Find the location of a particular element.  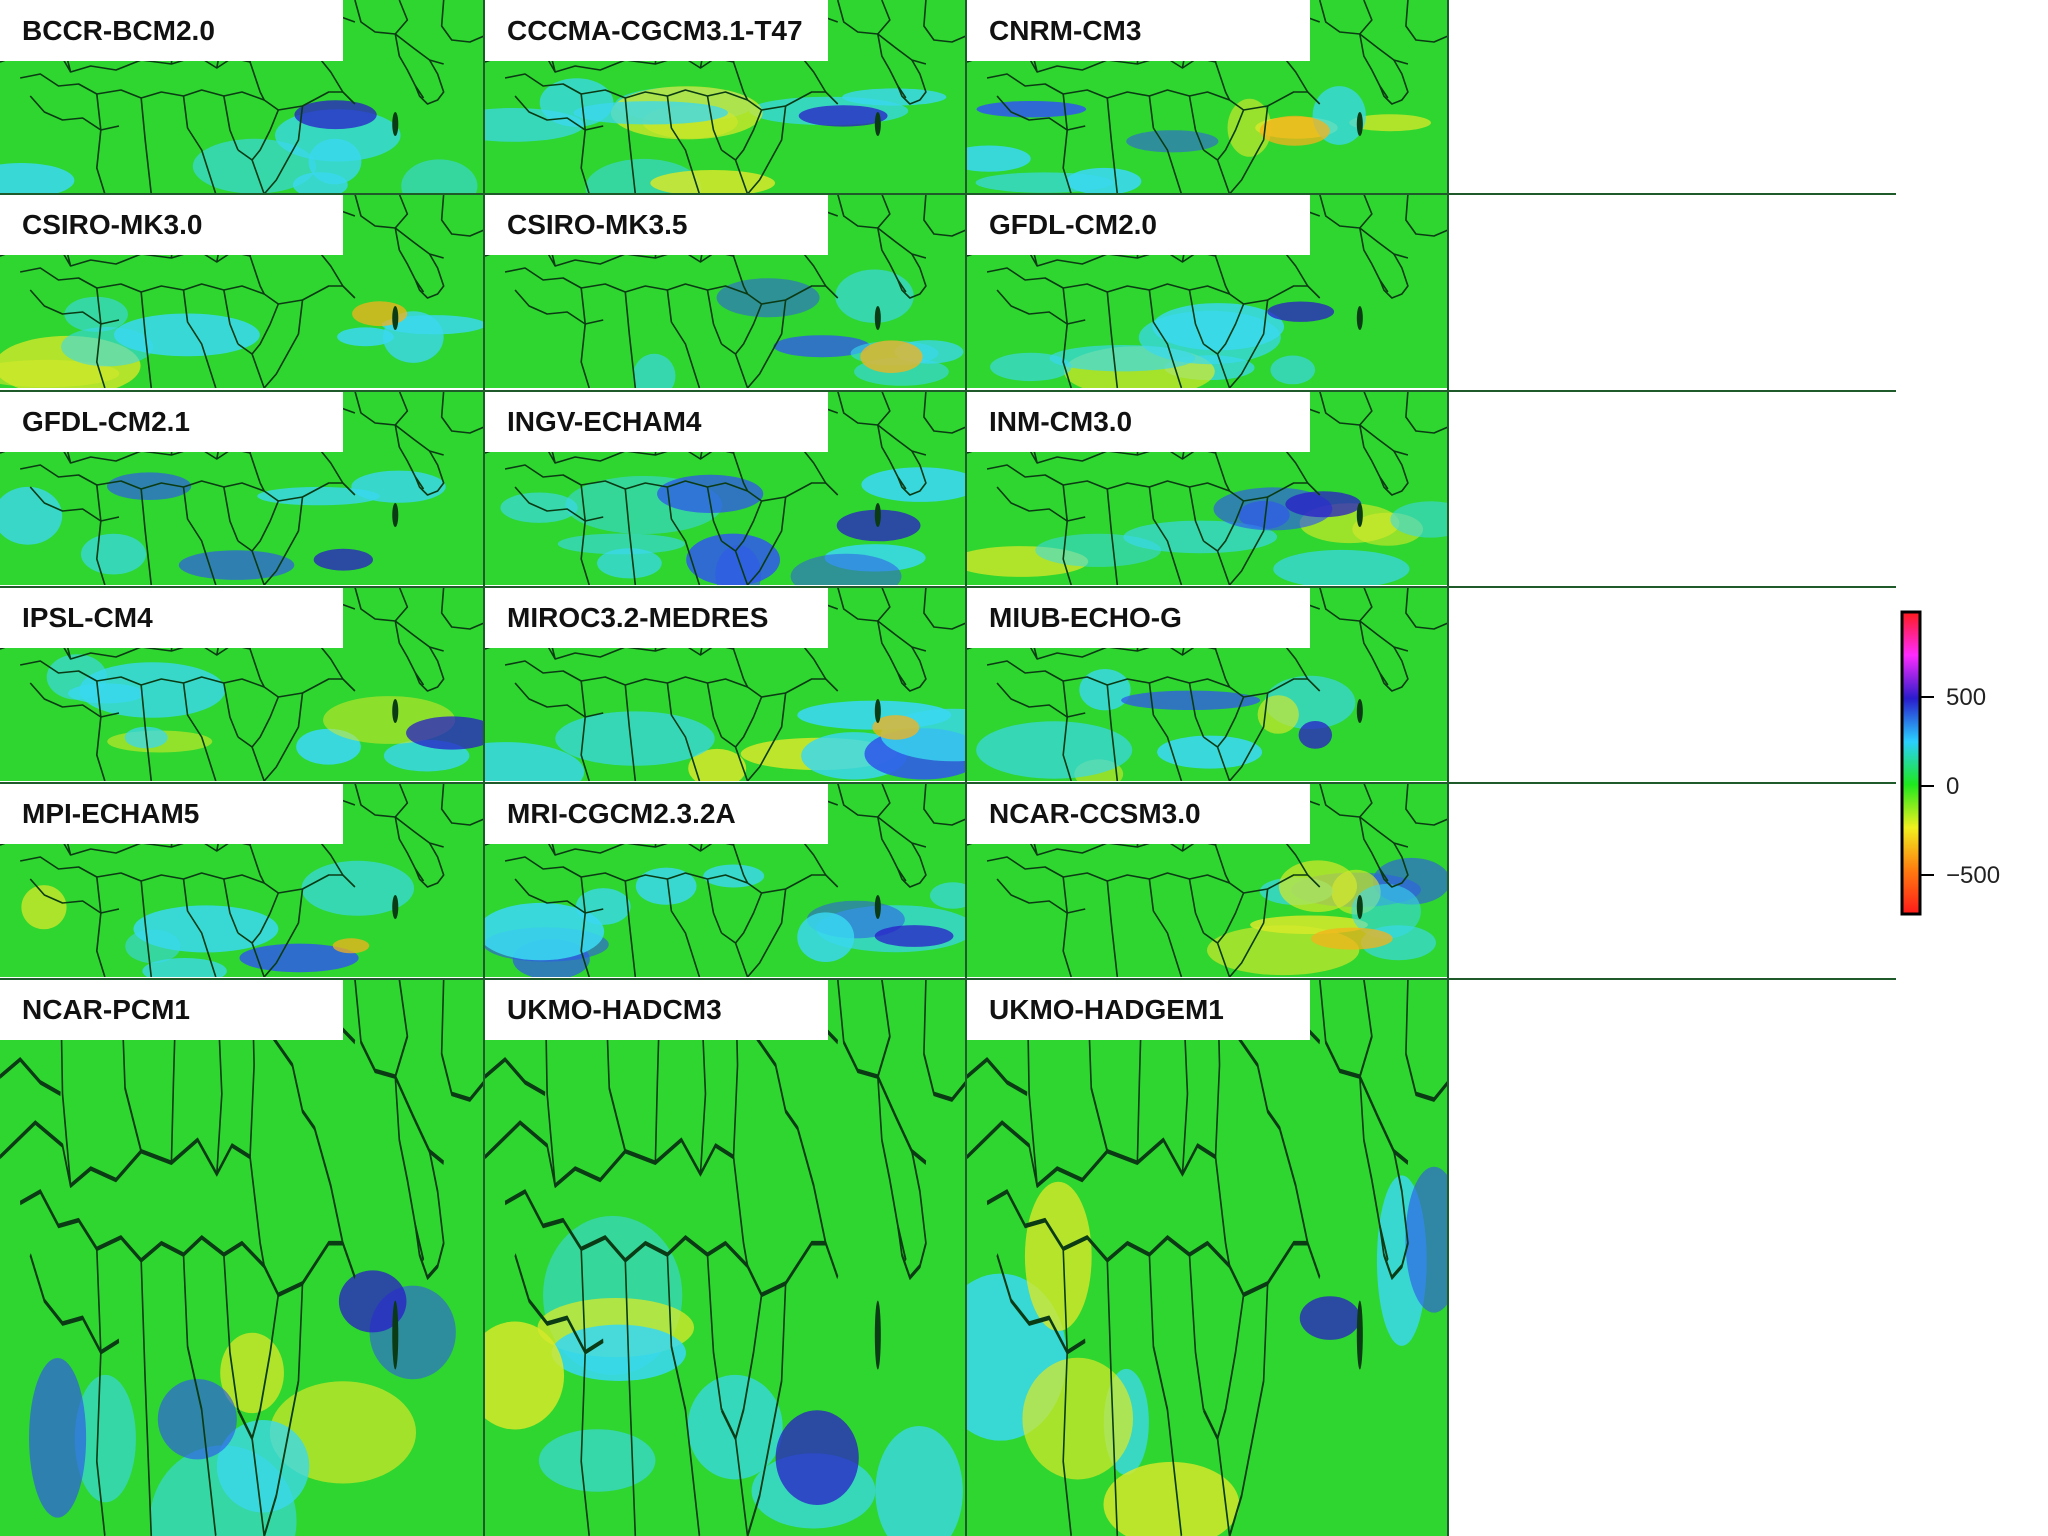

colorbar-tick-label: 500 is located at coordinates (1966, 697).